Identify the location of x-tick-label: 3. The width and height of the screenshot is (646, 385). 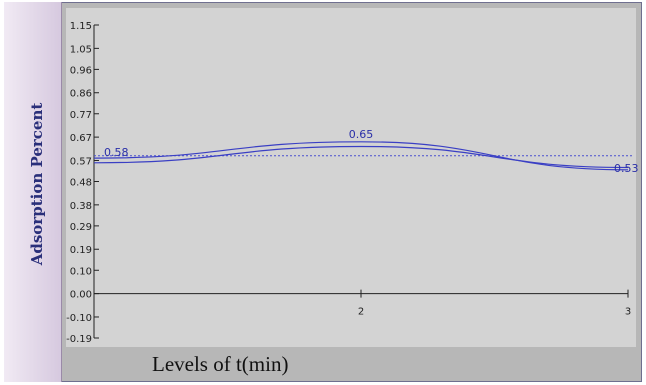
(628, 312).